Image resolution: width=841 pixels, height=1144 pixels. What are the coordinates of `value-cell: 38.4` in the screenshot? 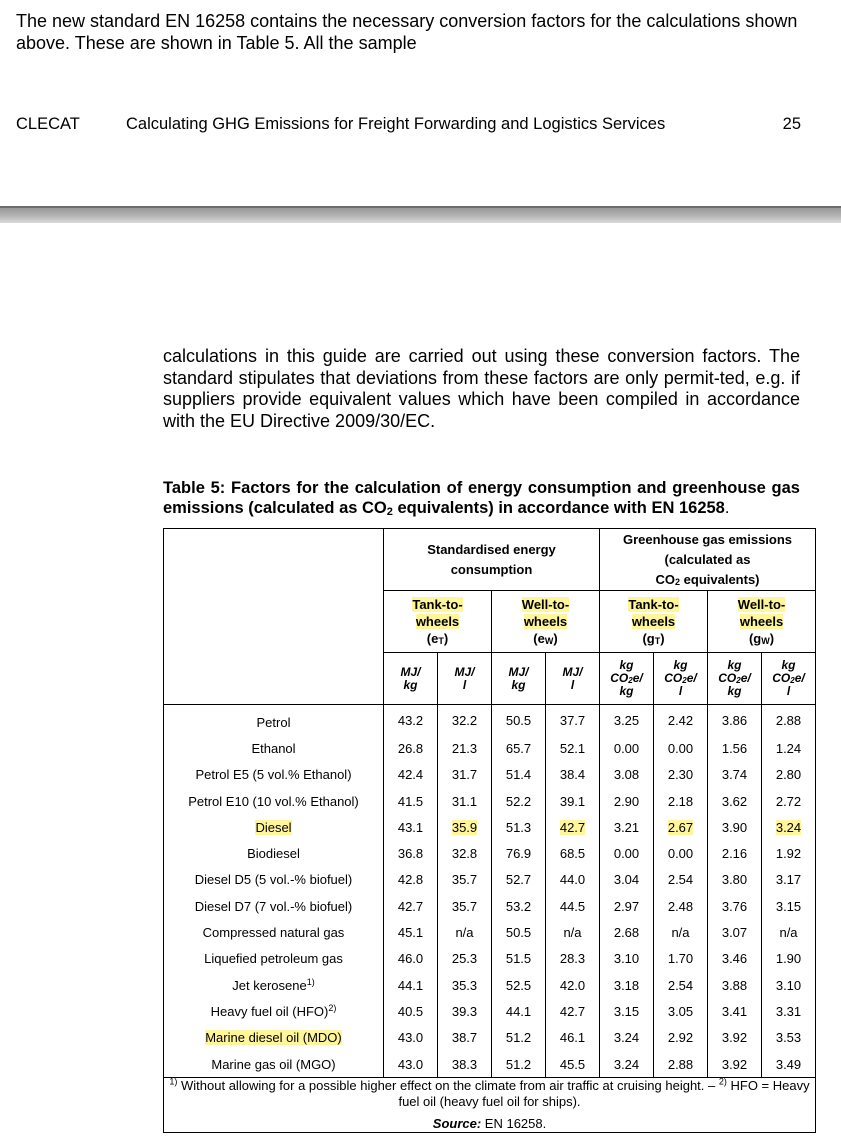 It's located at (572, 774).